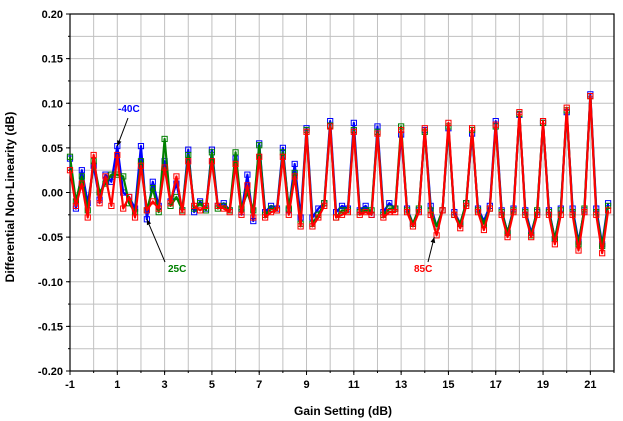  What do you see at coordinates (306, 385) in the screenshot?
I see `x-tick-label: 9` at bounding box center [306, 385].